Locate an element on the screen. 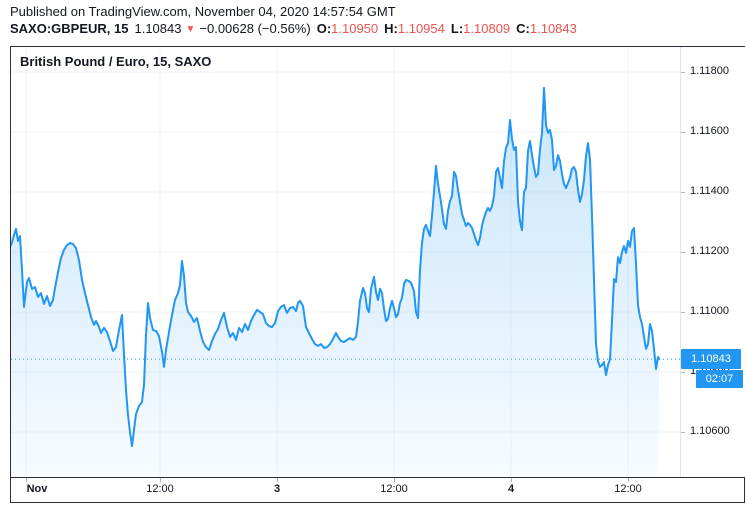  open-label: O: is located at coordinates (324, 28).